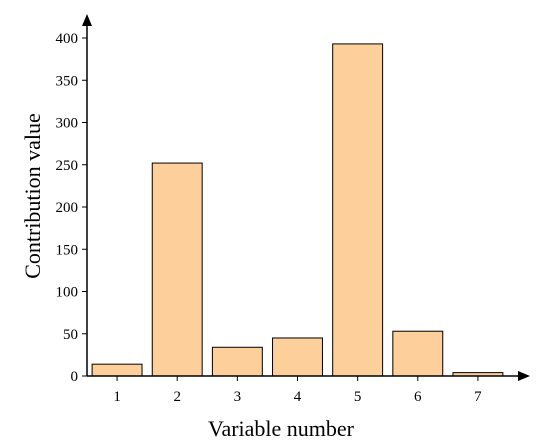 The image size is (550, 448). I want to click on y-tick-label-300: 300, so click(67, 124).